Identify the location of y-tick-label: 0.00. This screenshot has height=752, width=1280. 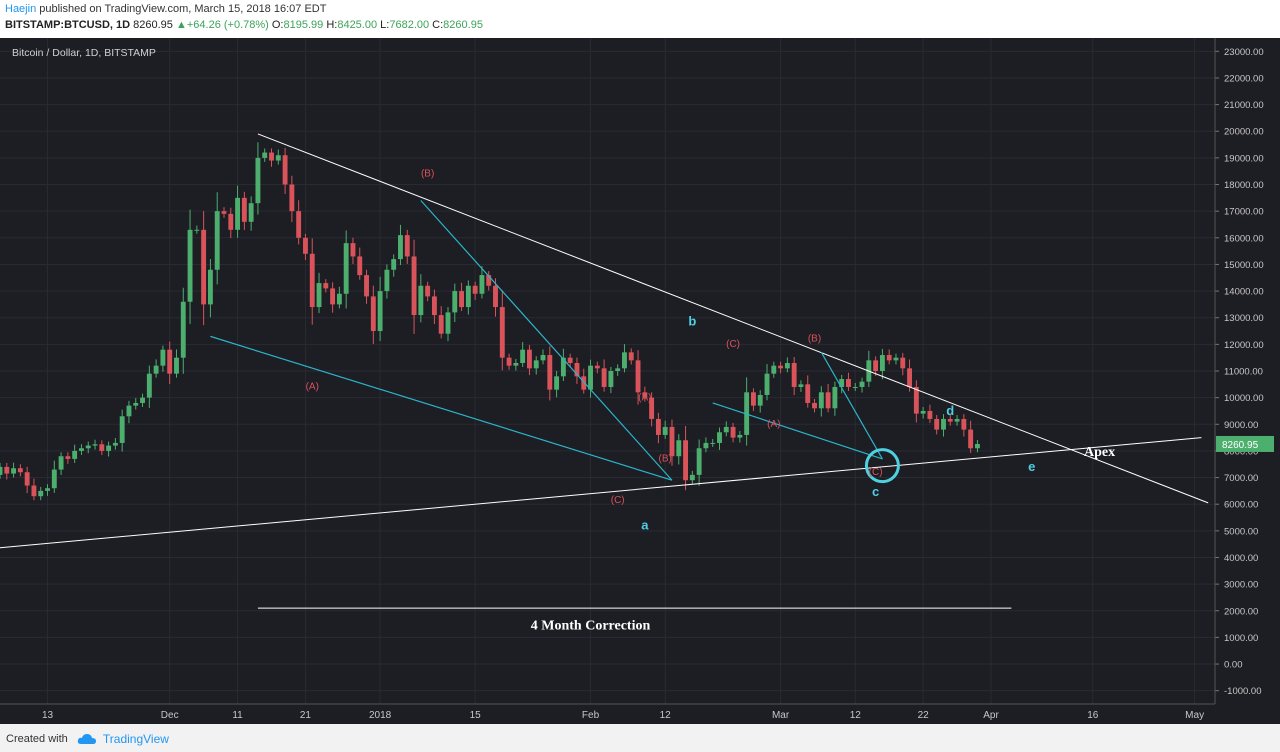
(1233, 665).